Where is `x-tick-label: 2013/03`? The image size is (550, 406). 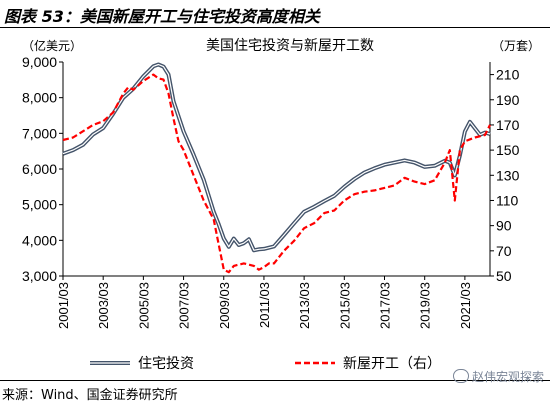 x-tick-label: 2013/03 is located at coordinates (304, 305).